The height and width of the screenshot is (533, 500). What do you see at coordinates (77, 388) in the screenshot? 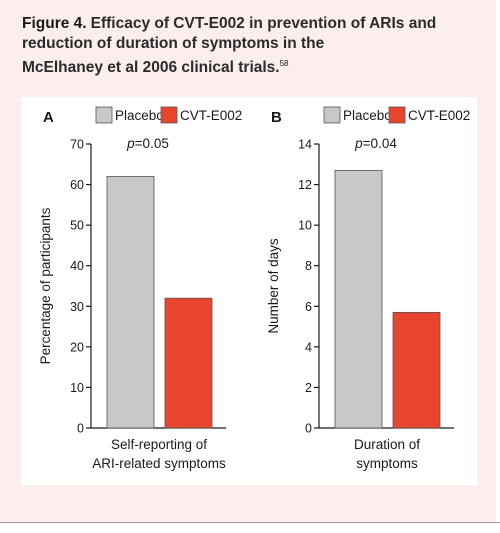
I see `chart-a-y-tick-label-10: 10` at bounding box center [77, 388].